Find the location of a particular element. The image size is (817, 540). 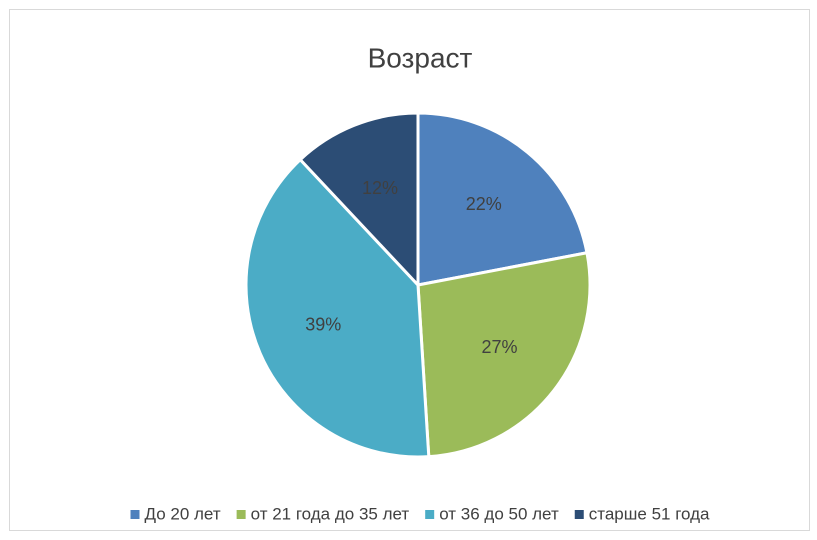

data-label: 22% is located at coordinates (484, 204).